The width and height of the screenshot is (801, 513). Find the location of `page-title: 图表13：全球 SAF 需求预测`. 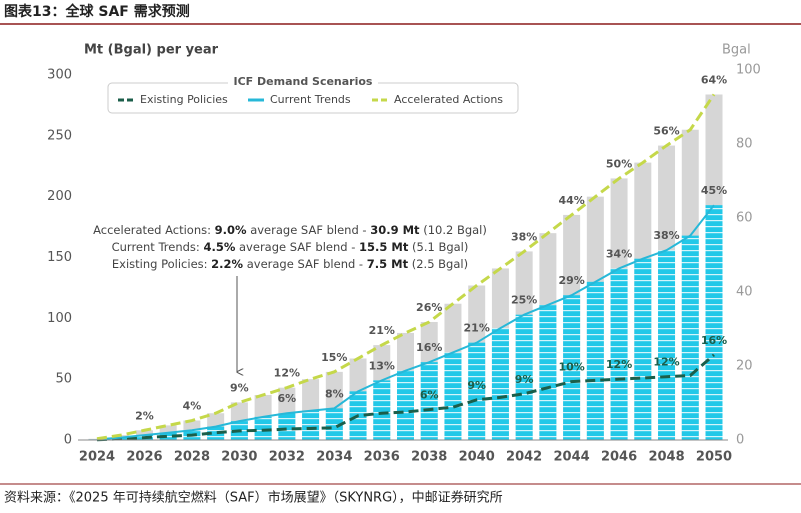

page-title: 图表13：全球 SAF 需求预测 is located at coordinates (97, 11).